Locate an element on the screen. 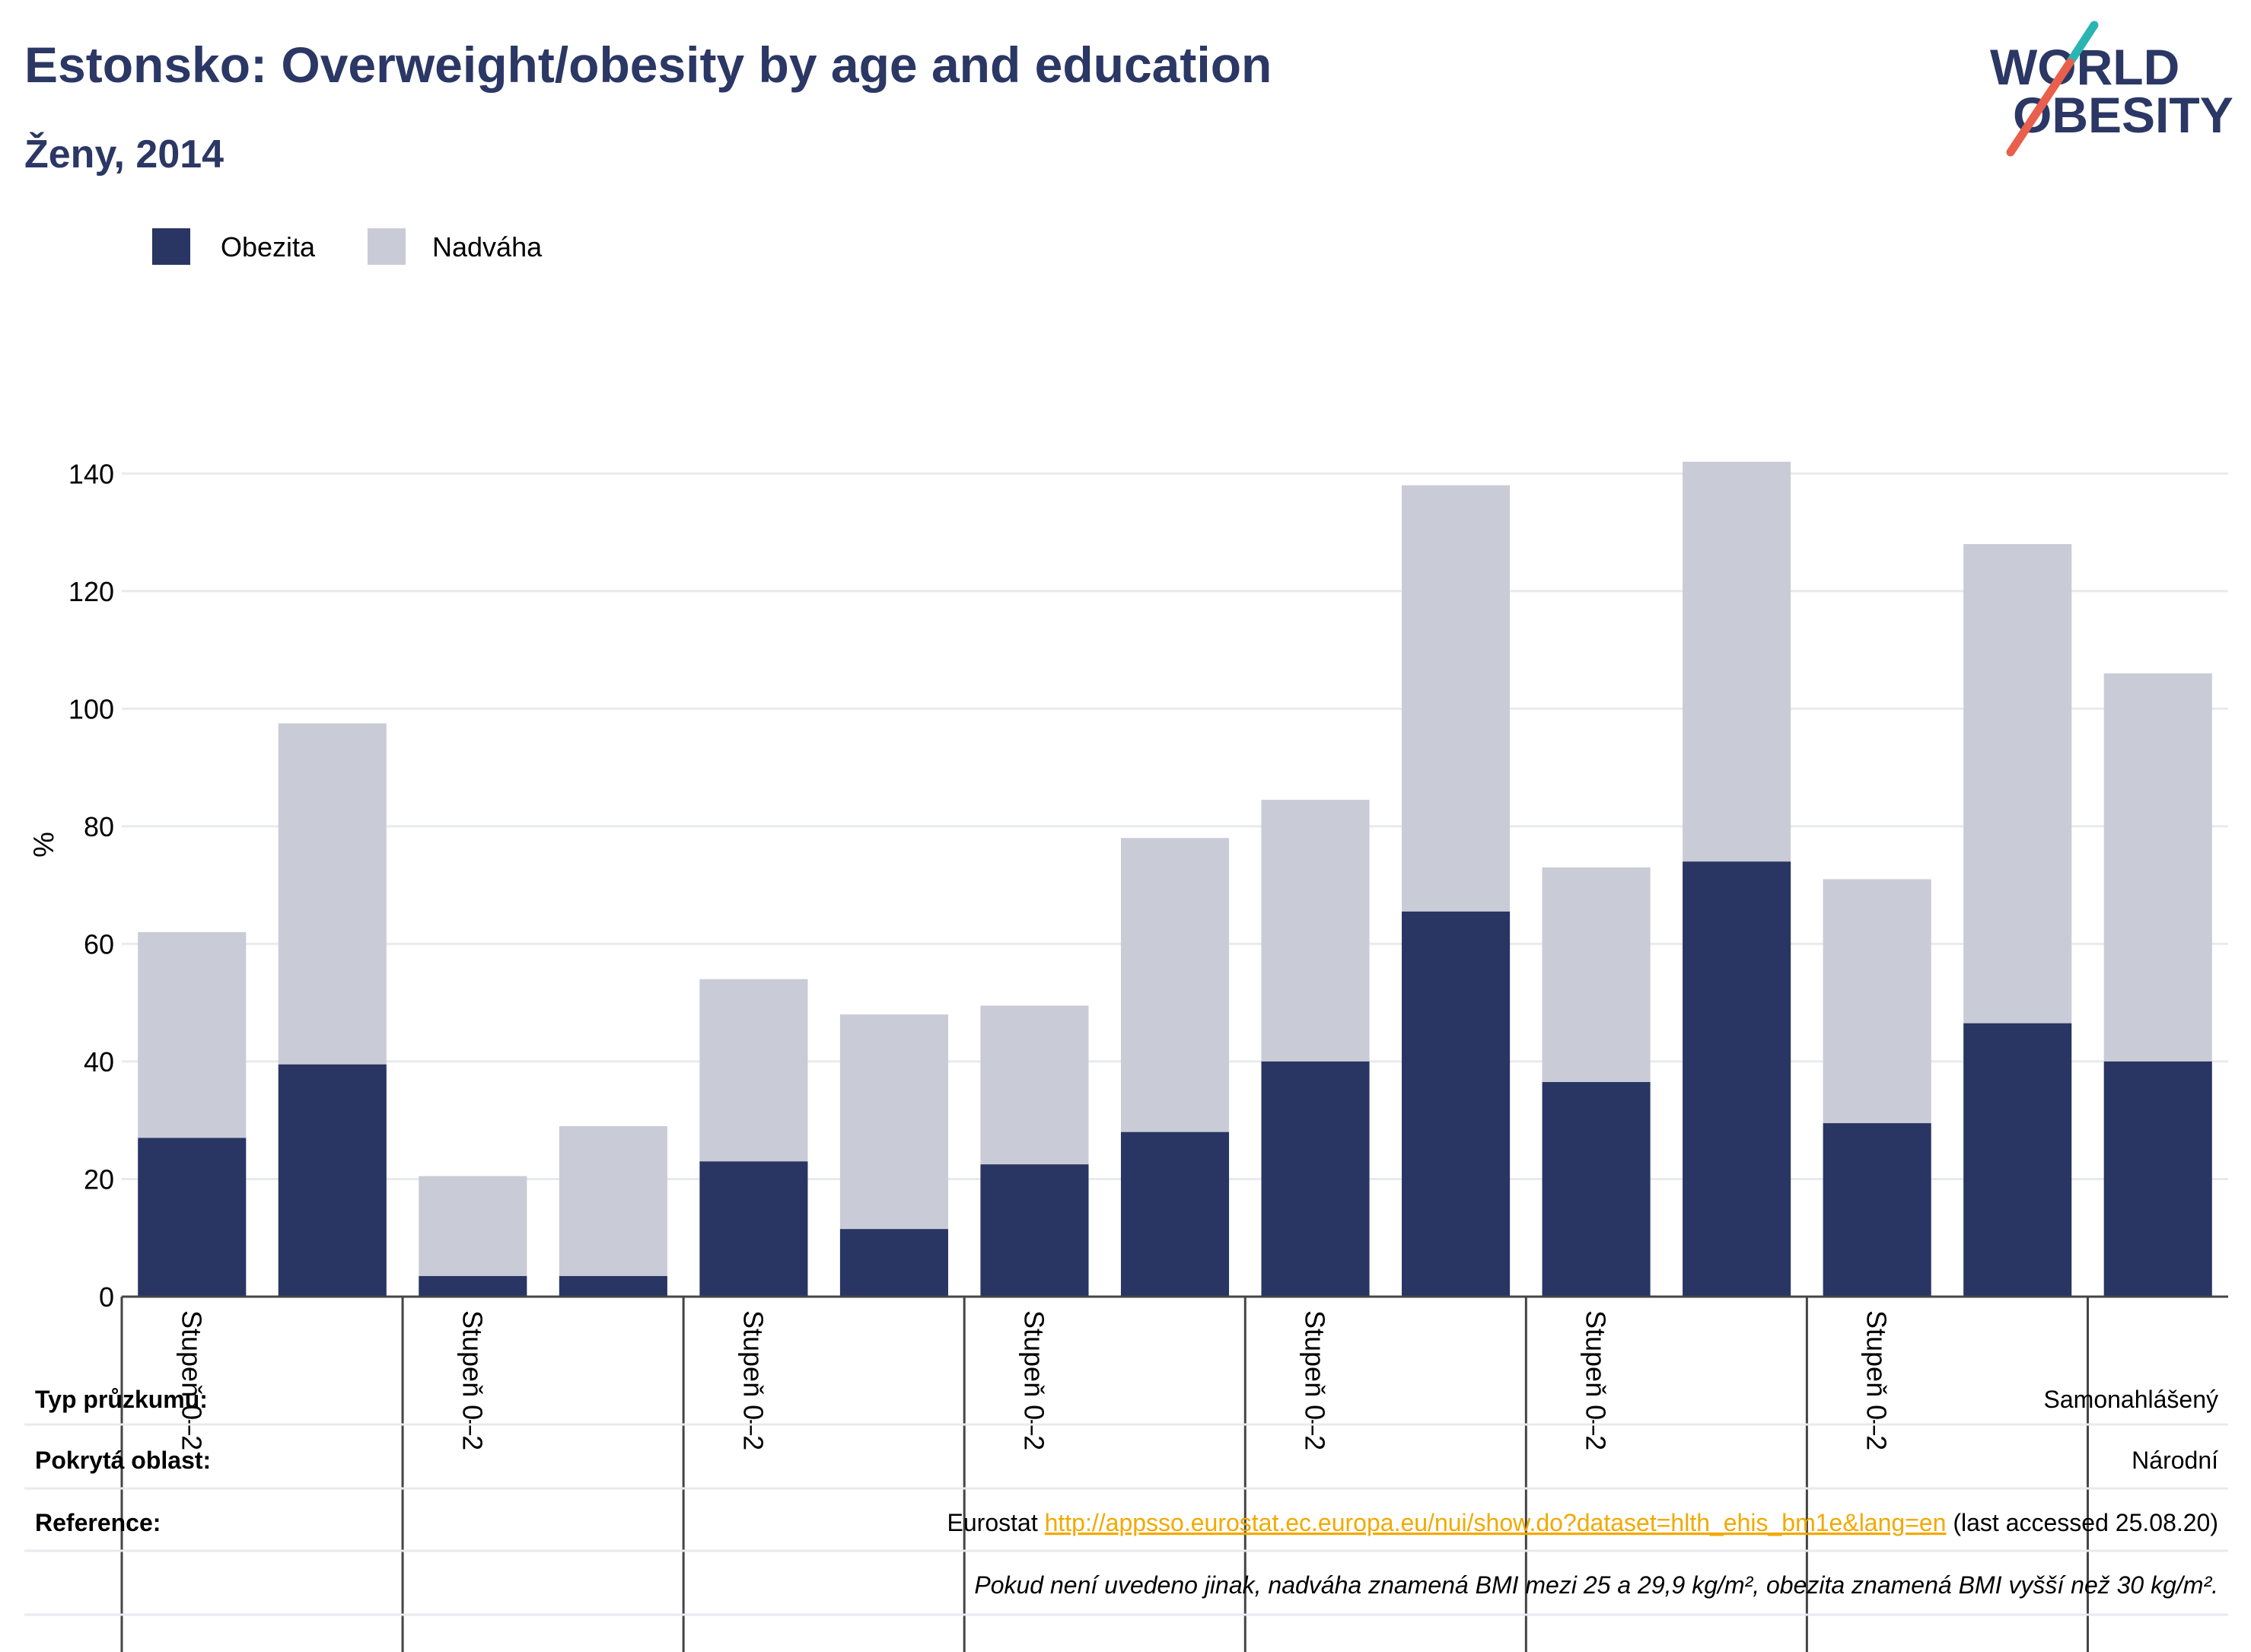 The height and width of the screenshot is (1652, 2251). y-tick-label: 140 is located at coordinates (91, 473).